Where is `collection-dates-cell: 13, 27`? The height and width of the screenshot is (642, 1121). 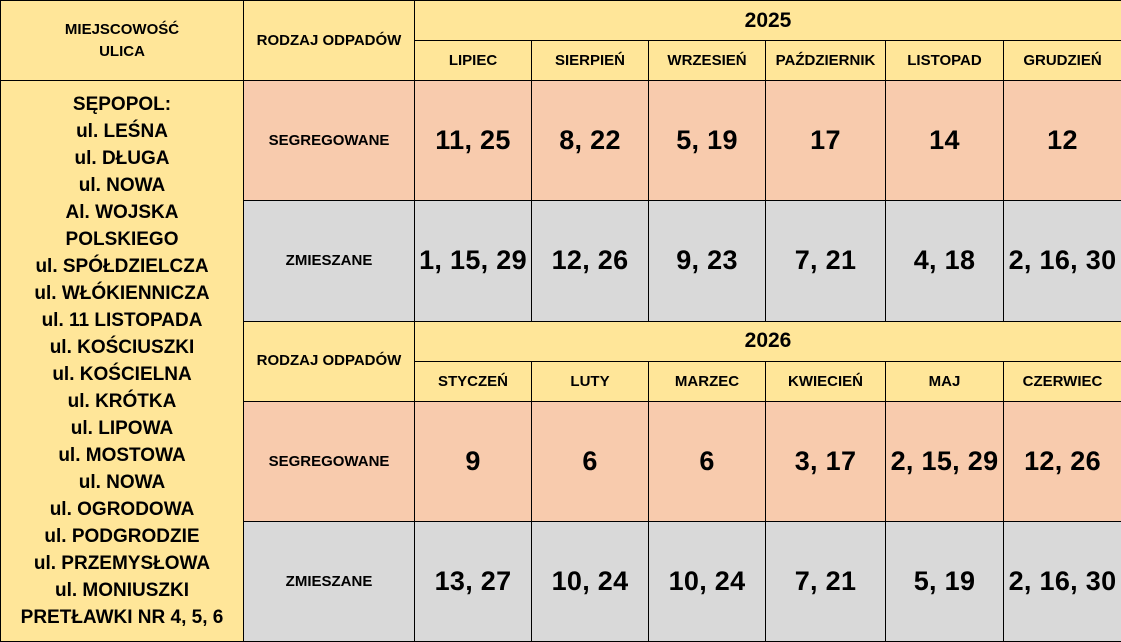
collection-dates-cell: 13, 27 is located at coordinates (473, 581).